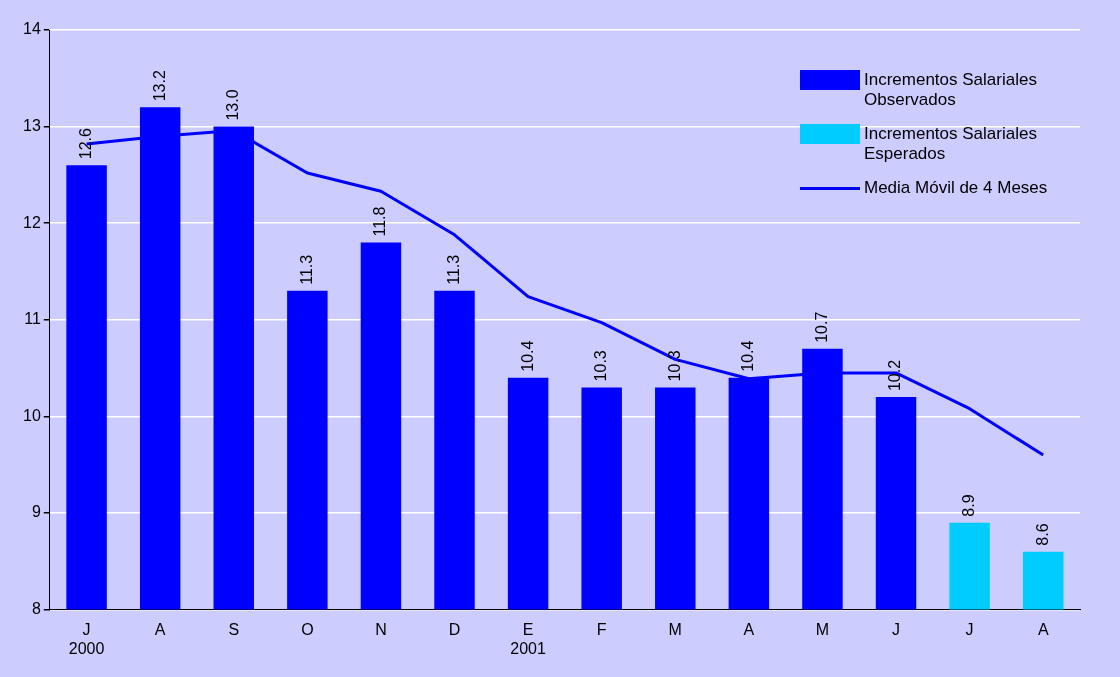 This screenshot has height=677, width=1120. Describe the element at coordinates (380, 221) in the screenshot. I see `data-label: 11.8` at that location.